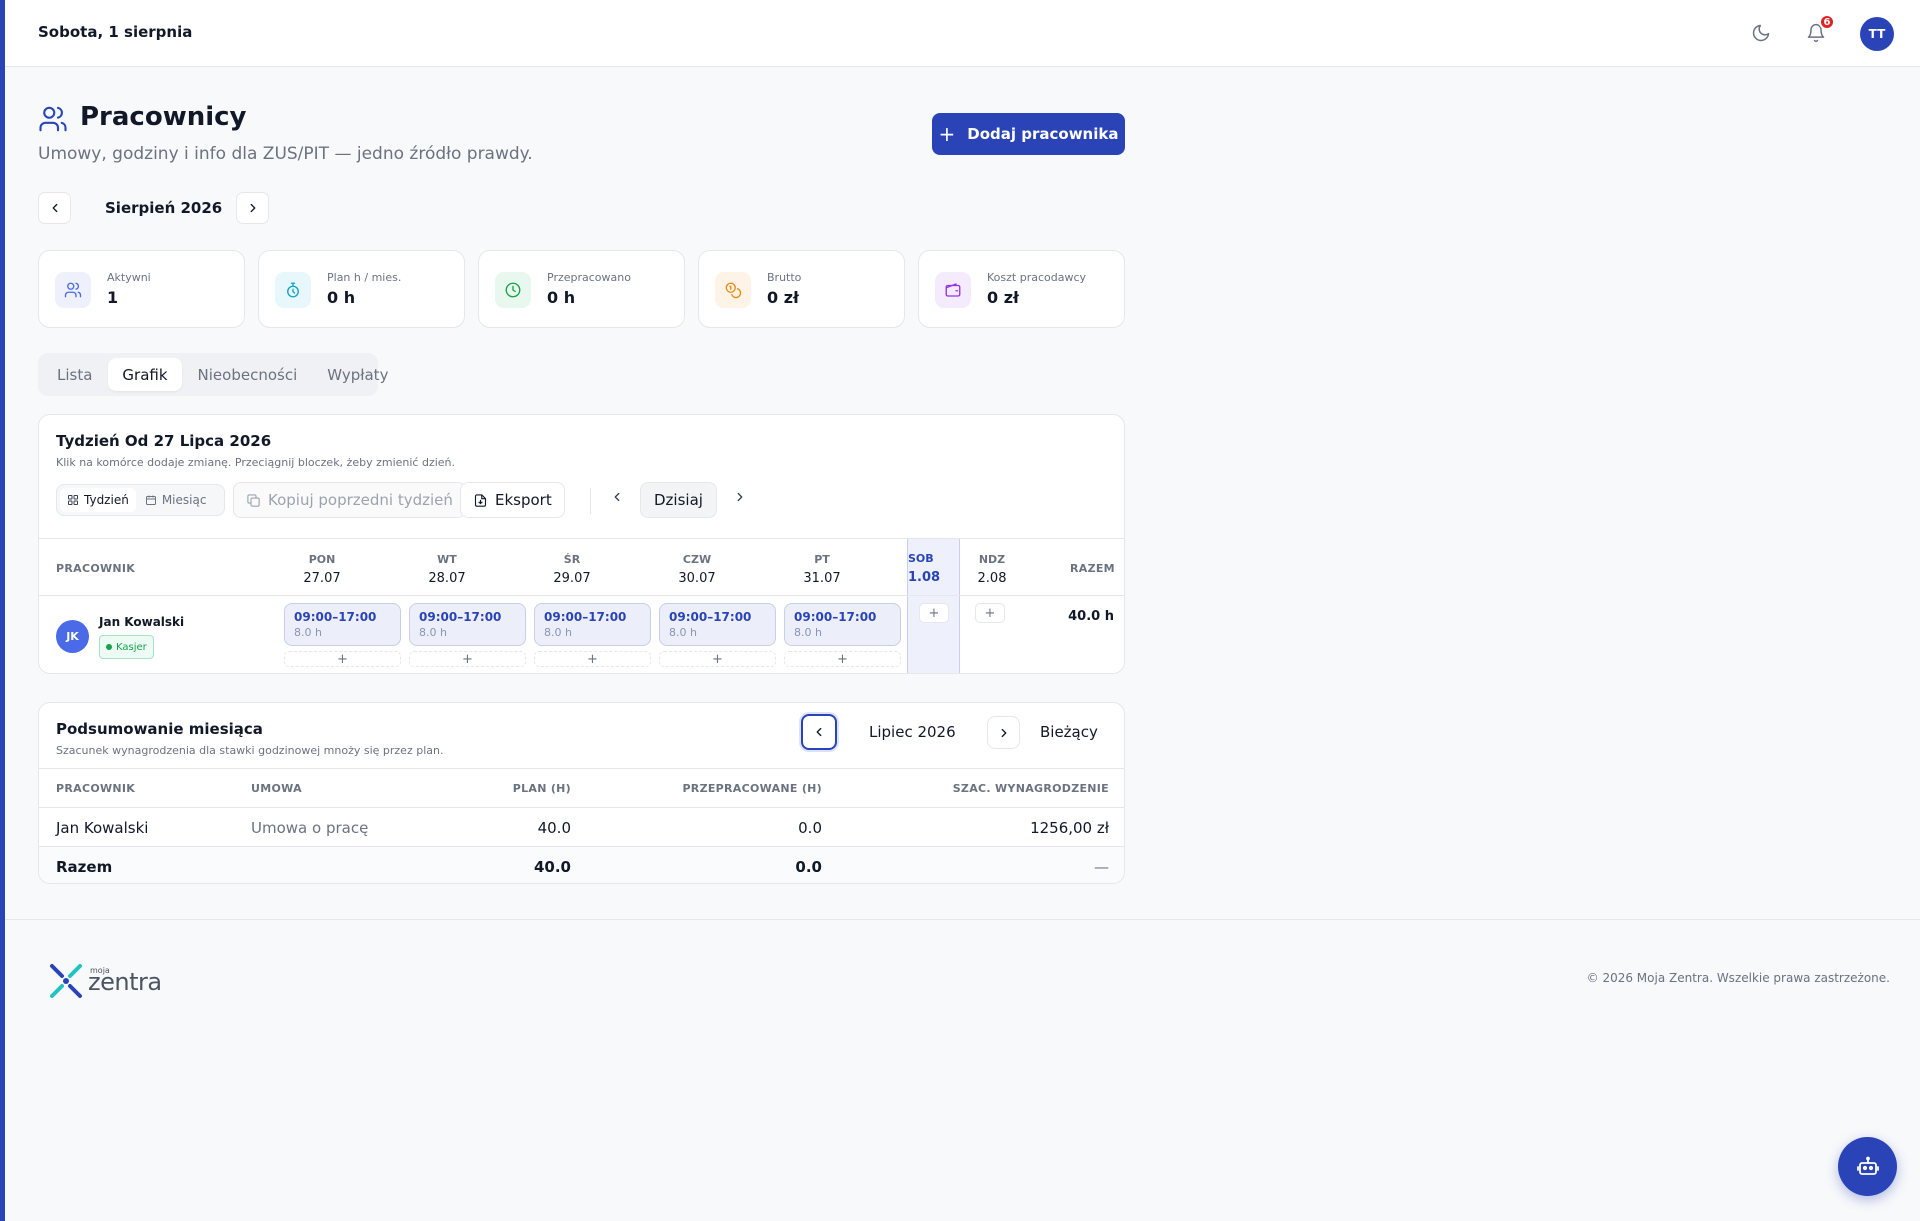  Describe the element at coordinates (145, 374) in the screenshot. I see `tab-schedule: Grafik` at that location.